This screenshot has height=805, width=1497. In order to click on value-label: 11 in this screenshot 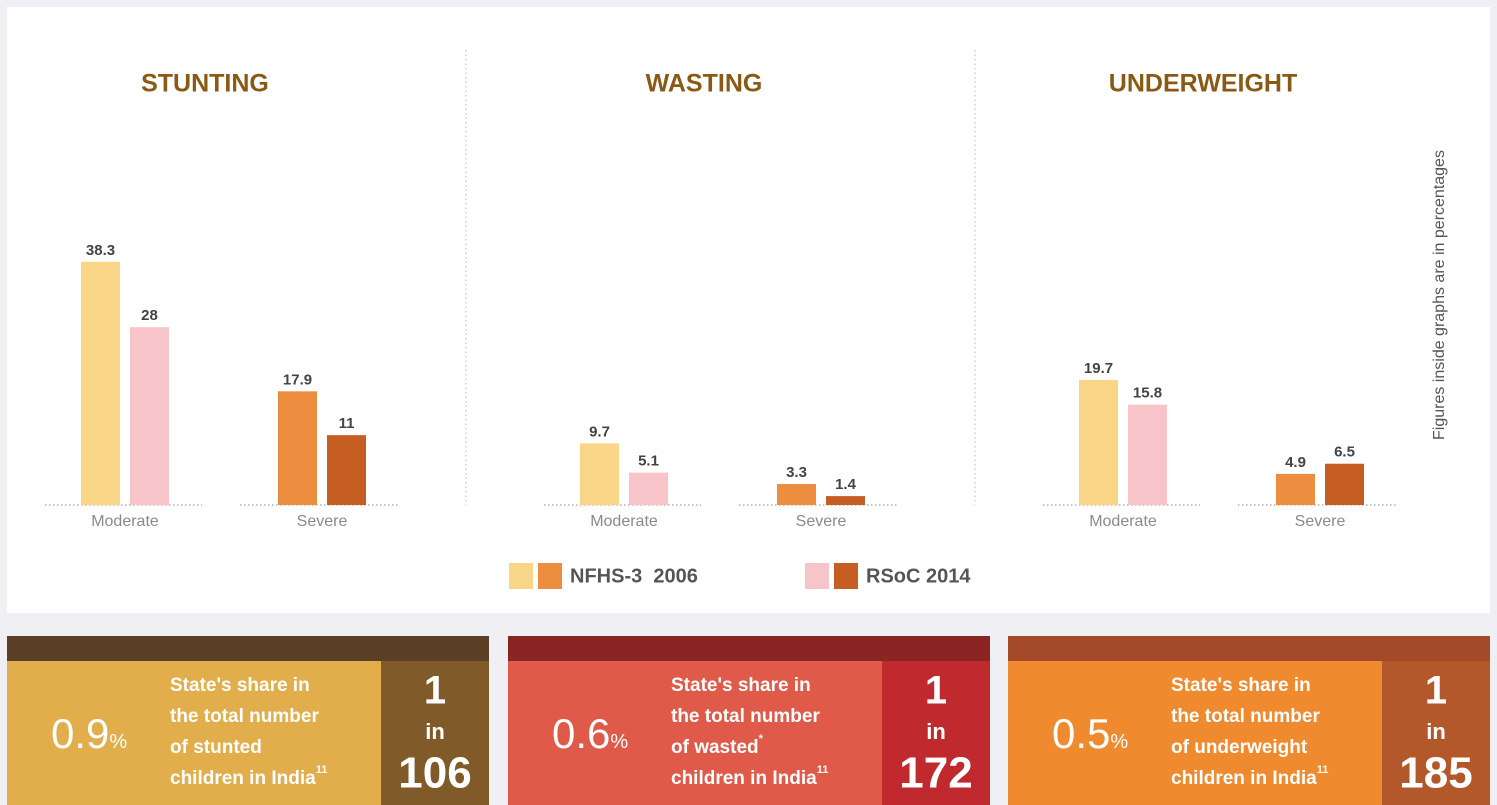, I will do `click(347, 423)`.